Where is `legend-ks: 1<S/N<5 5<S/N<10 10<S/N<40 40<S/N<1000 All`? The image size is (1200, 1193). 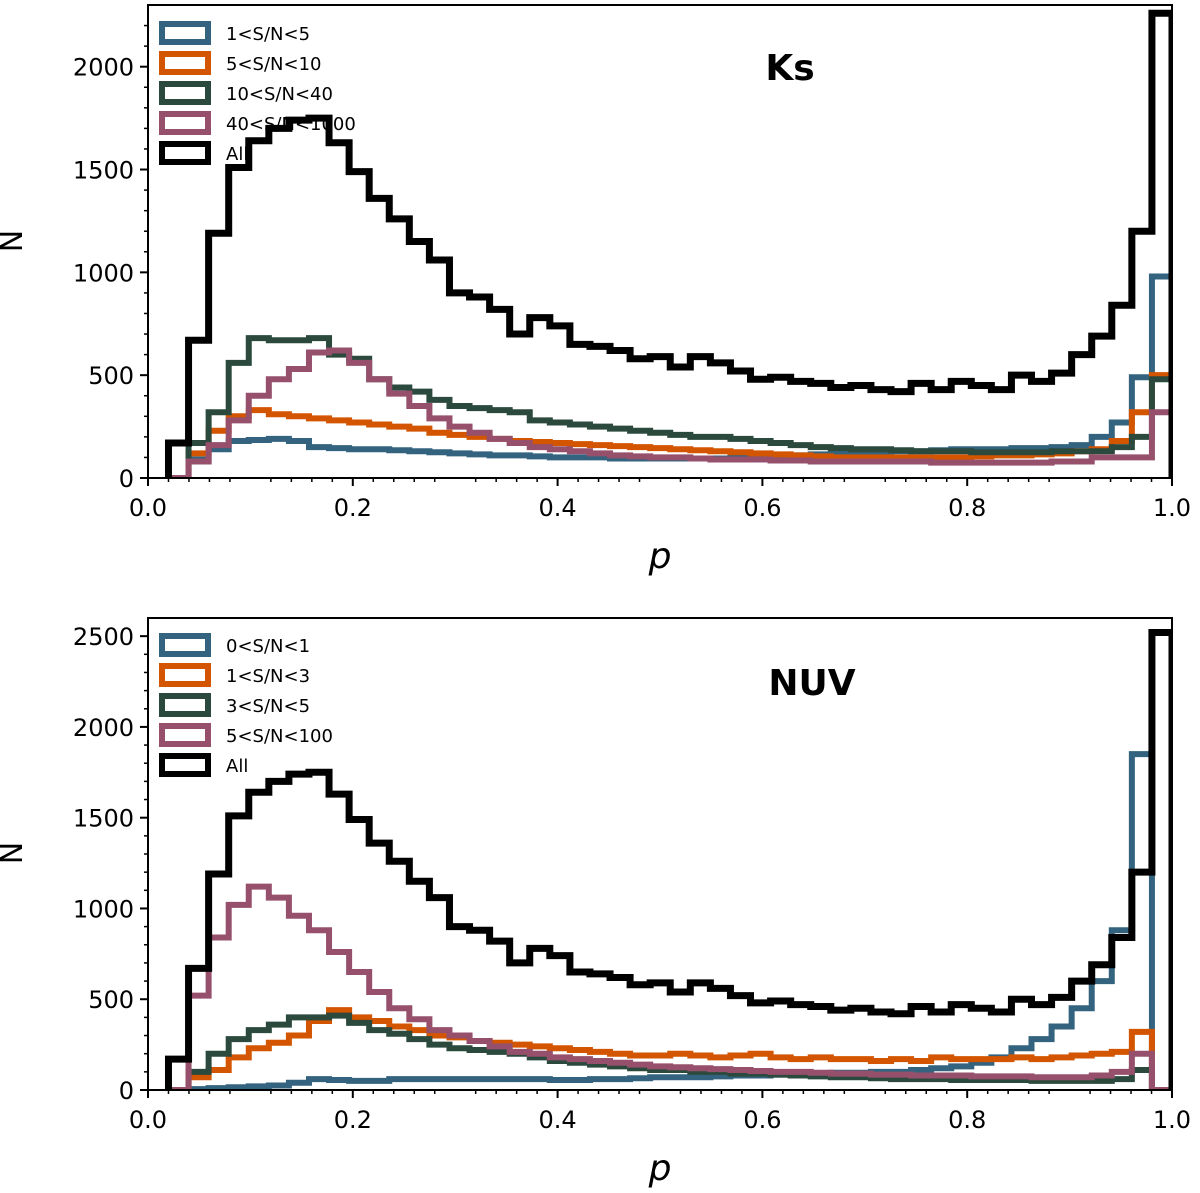
legend-ks: 1<S/N<5 5<S/N<10 10<S/N<40 40<S/N<1000 All is located at coordinates (257, 93).